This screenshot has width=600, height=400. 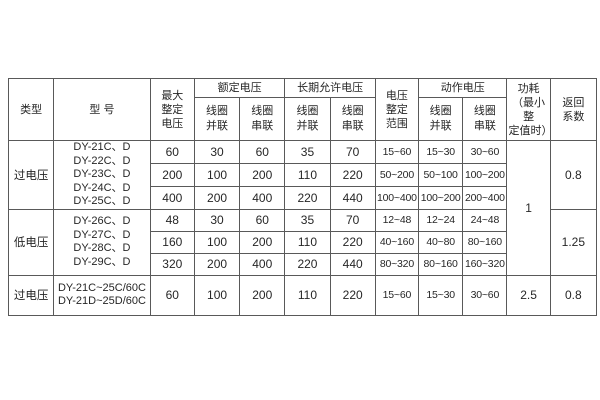 What do you see at coordinates (485, 264) in the screenshot?
I see `range-cell: 160~320` at bounding box center [485, 264].